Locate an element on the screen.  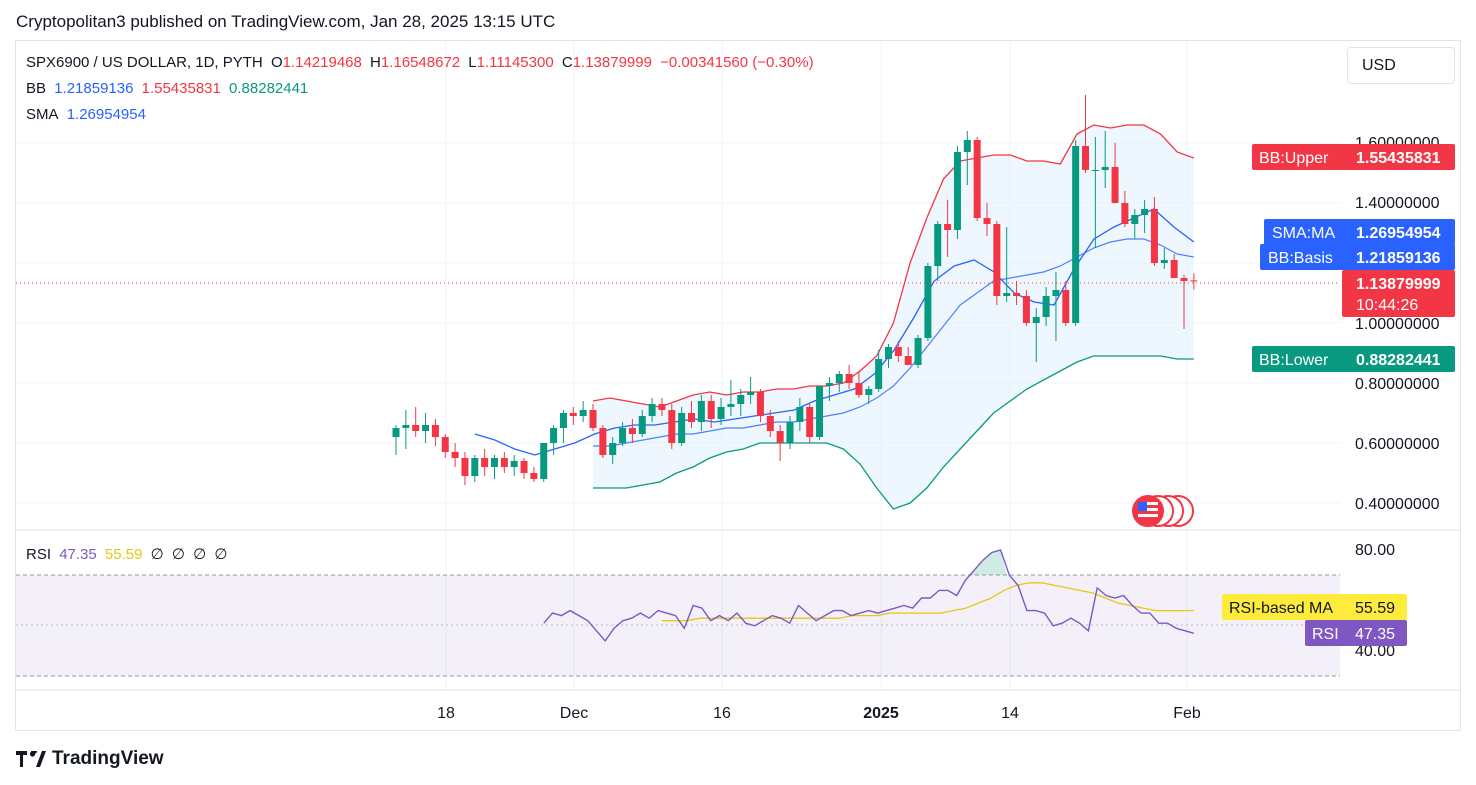
close-value: 1.13879999 is located at coordinates (612, 62).